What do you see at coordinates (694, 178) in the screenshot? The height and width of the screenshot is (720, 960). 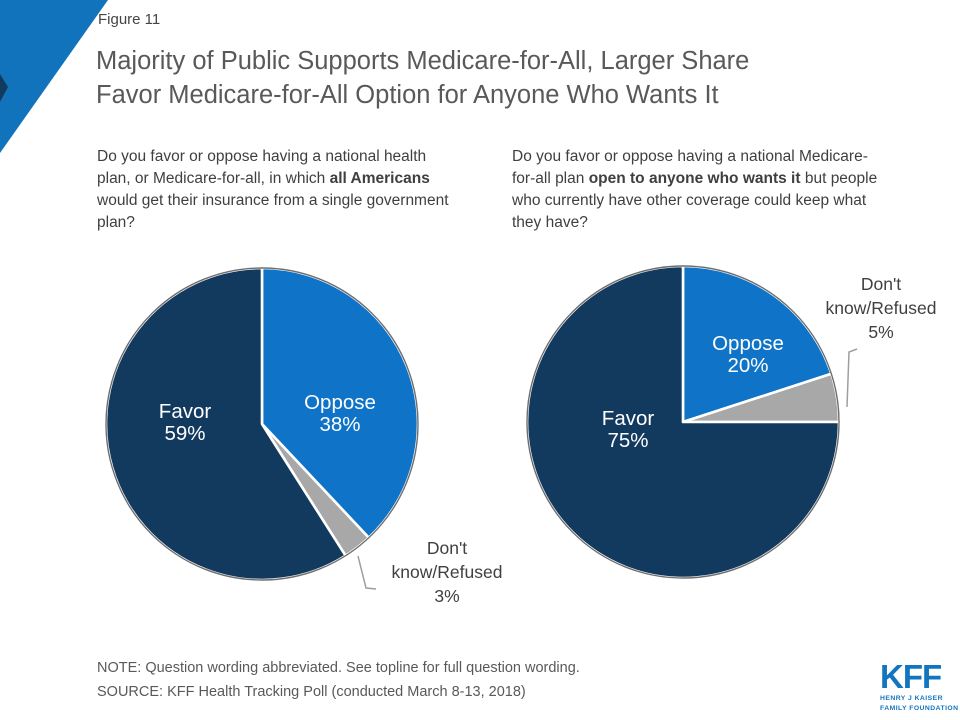 I see `question-bold-text: open to anyone who wants it` at bounding box center [694, 178].